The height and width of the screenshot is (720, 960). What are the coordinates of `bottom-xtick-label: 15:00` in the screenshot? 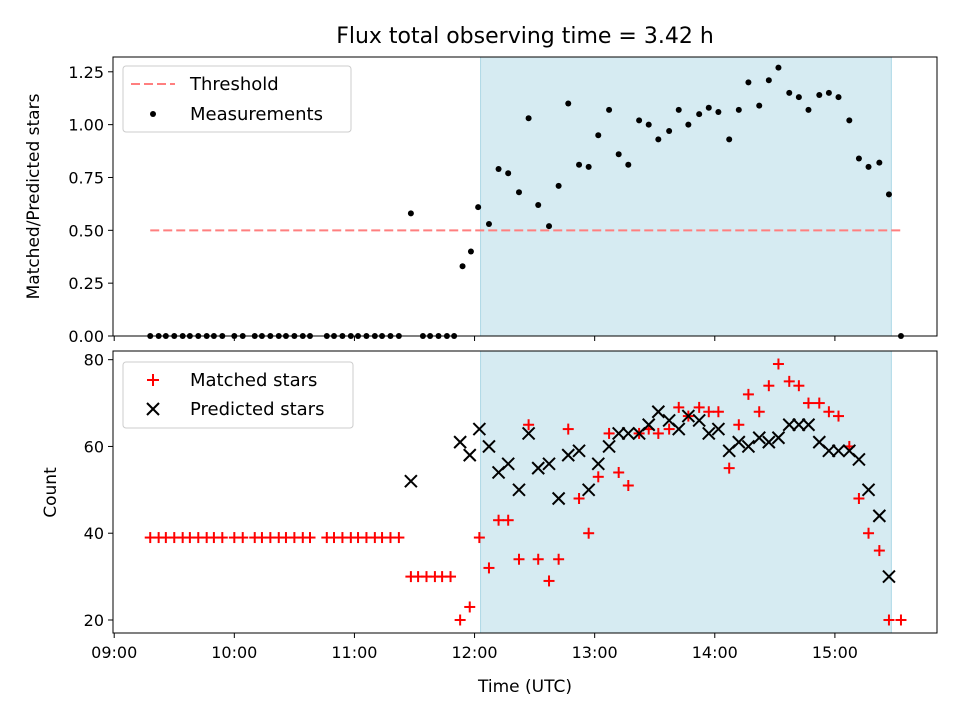 It's located at (835, 652).